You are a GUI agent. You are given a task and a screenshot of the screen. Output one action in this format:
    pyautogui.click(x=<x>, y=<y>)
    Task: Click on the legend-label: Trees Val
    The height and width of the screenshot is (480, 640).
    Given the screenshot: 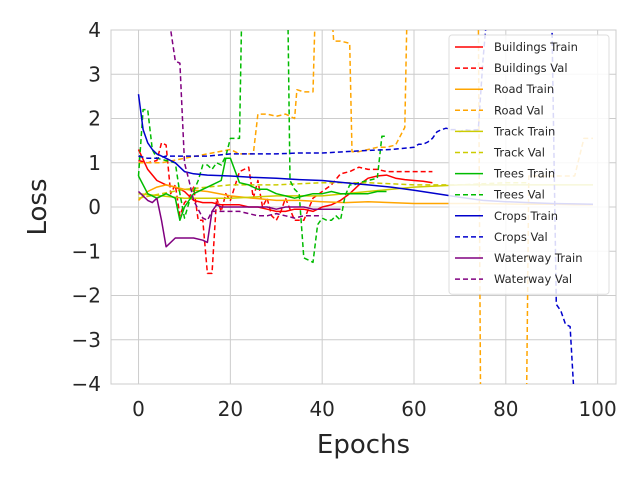 What is the action you would take?
    pyautogui.click(x=519, y=195)
    